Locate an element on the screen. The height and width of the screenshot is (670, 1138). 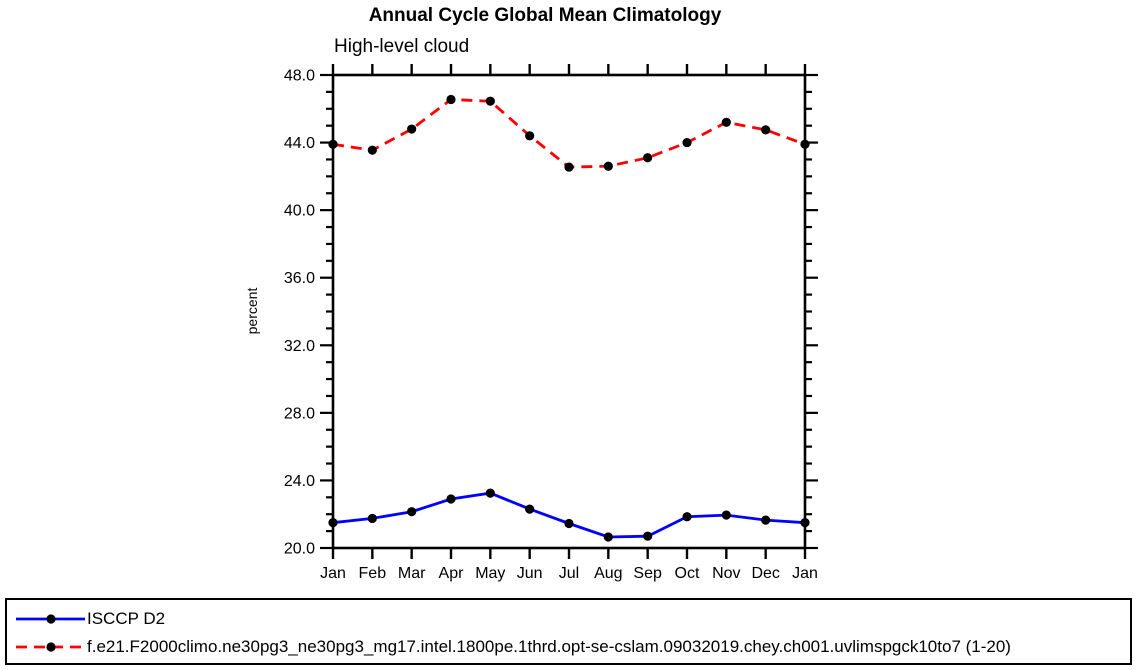
x-tick-label: May is located at coordinates (490, 573).